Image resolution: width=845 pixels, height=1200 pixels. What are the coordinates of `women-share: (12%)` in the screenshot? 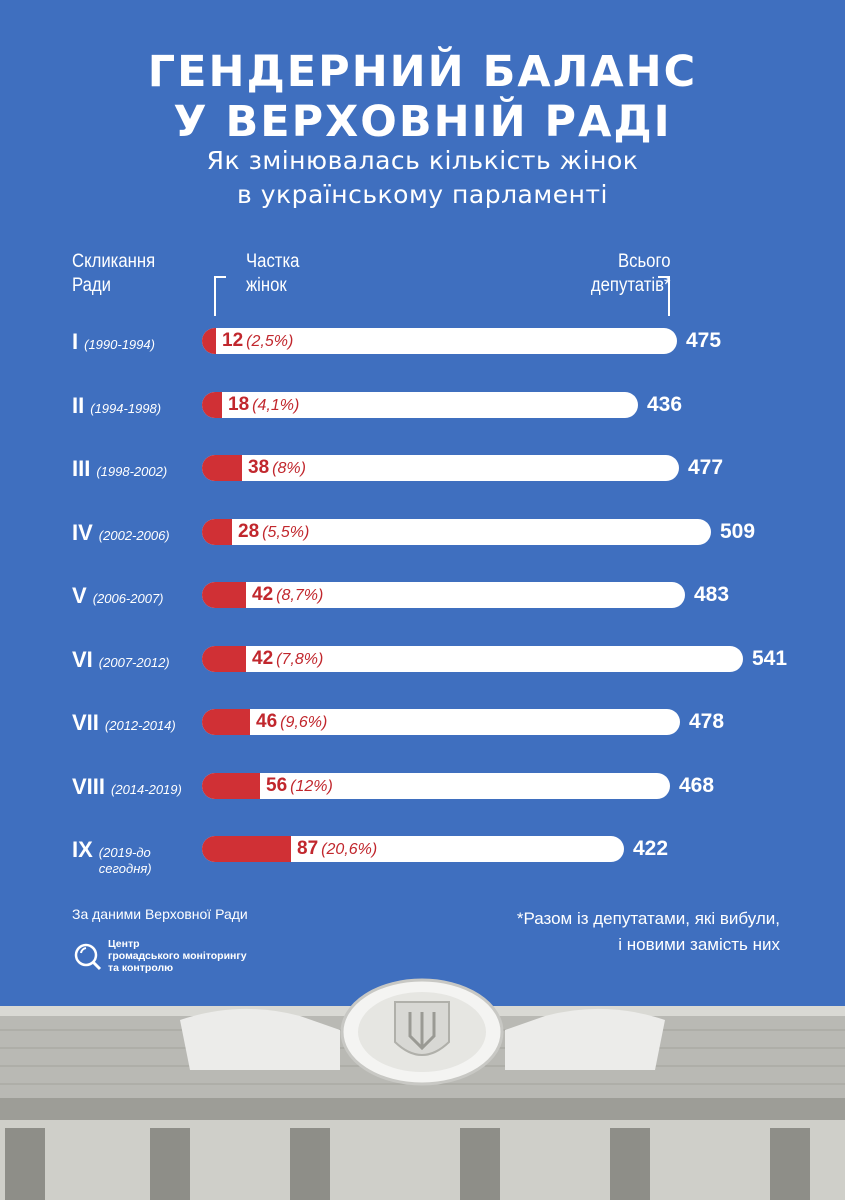 It's located at (311, 786).